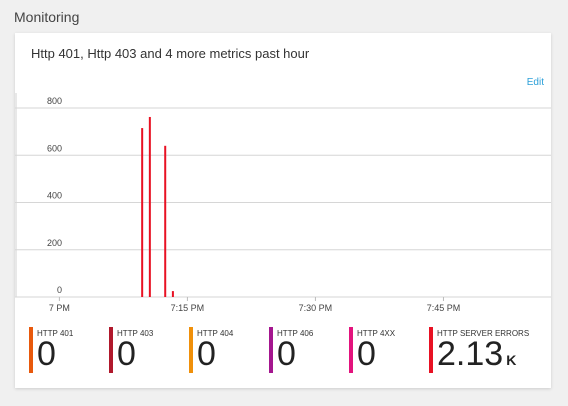  I want to click on tile-label: HTTP 4XX, so click(376, 333).